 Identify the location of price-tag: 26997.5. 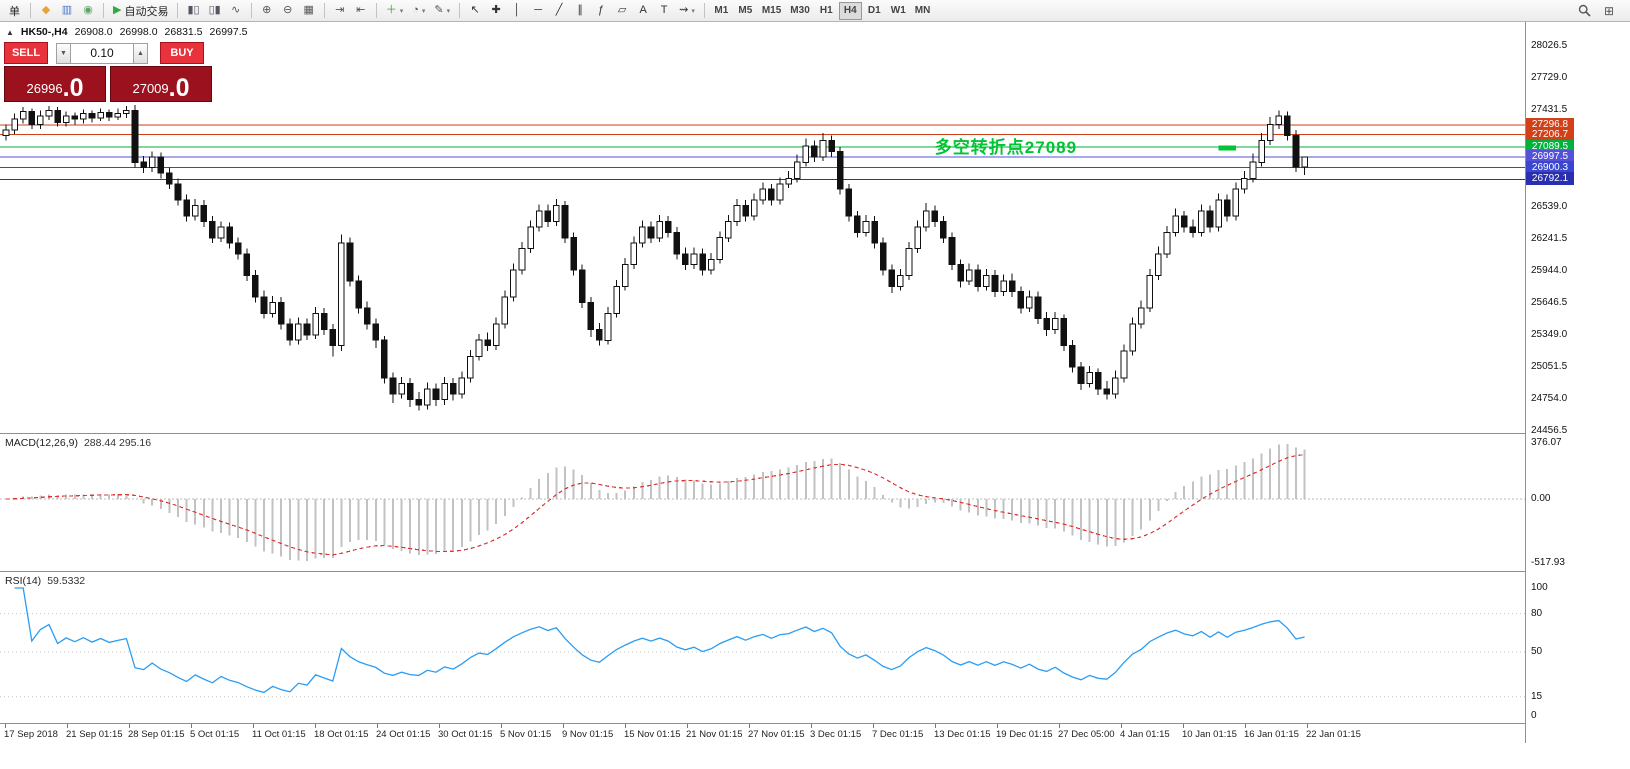
(1550, 157).